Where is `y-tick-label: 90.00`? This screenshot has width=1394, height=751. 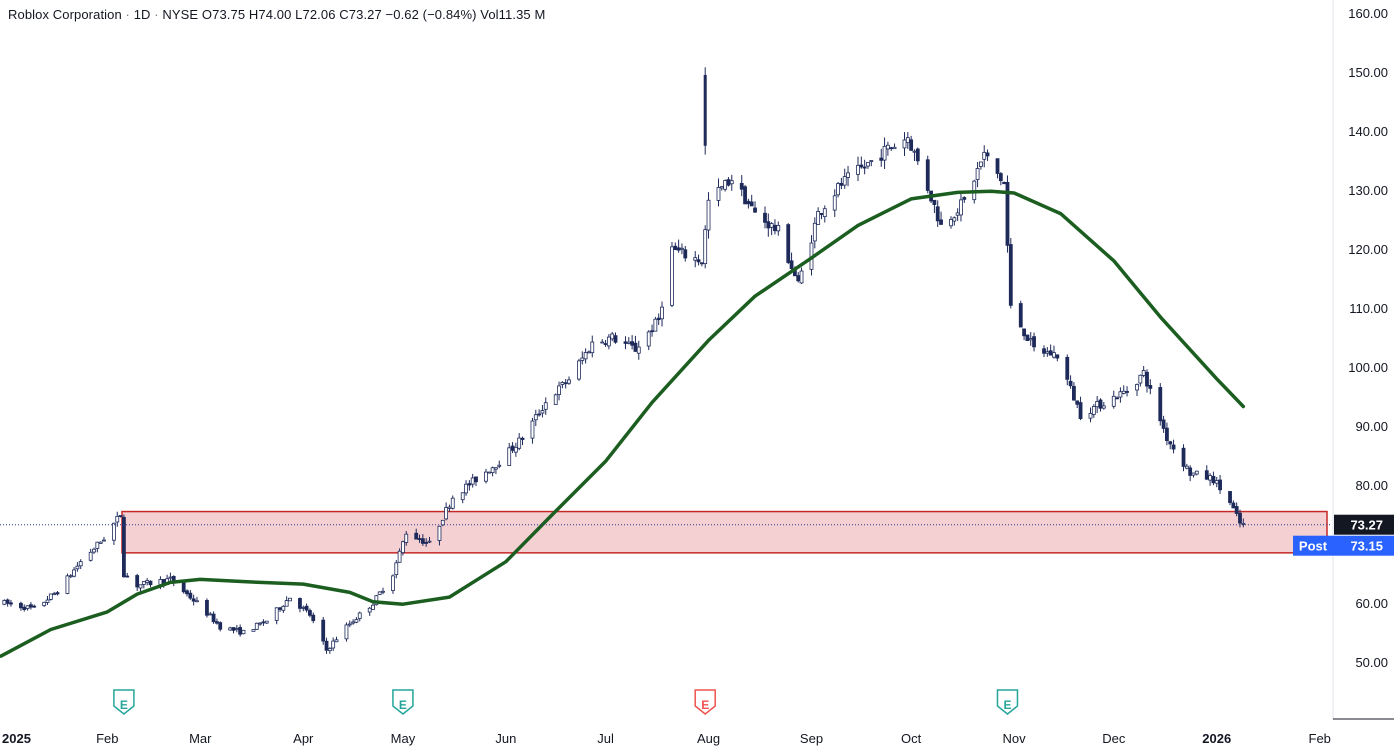
y-tick-label: 90.00 is located at coordinates (1371, 426).